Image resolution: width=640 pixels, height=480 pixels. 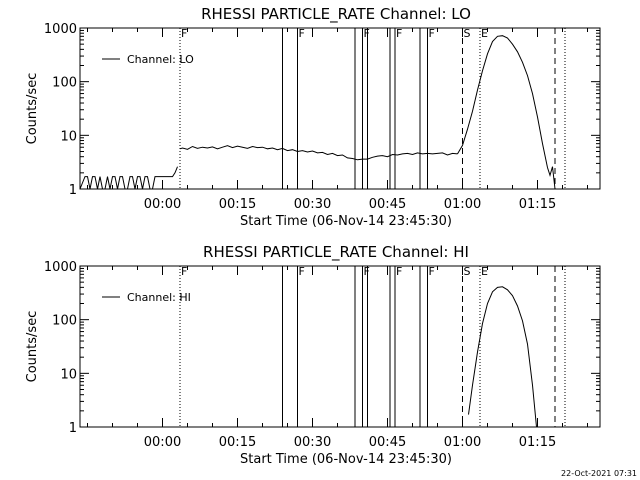 What do you see at coordinates (599, 473) in the screenshot?
I see `footer-timestamp: 22-Oct-2021 07:31` at bounding box center [599, 473].